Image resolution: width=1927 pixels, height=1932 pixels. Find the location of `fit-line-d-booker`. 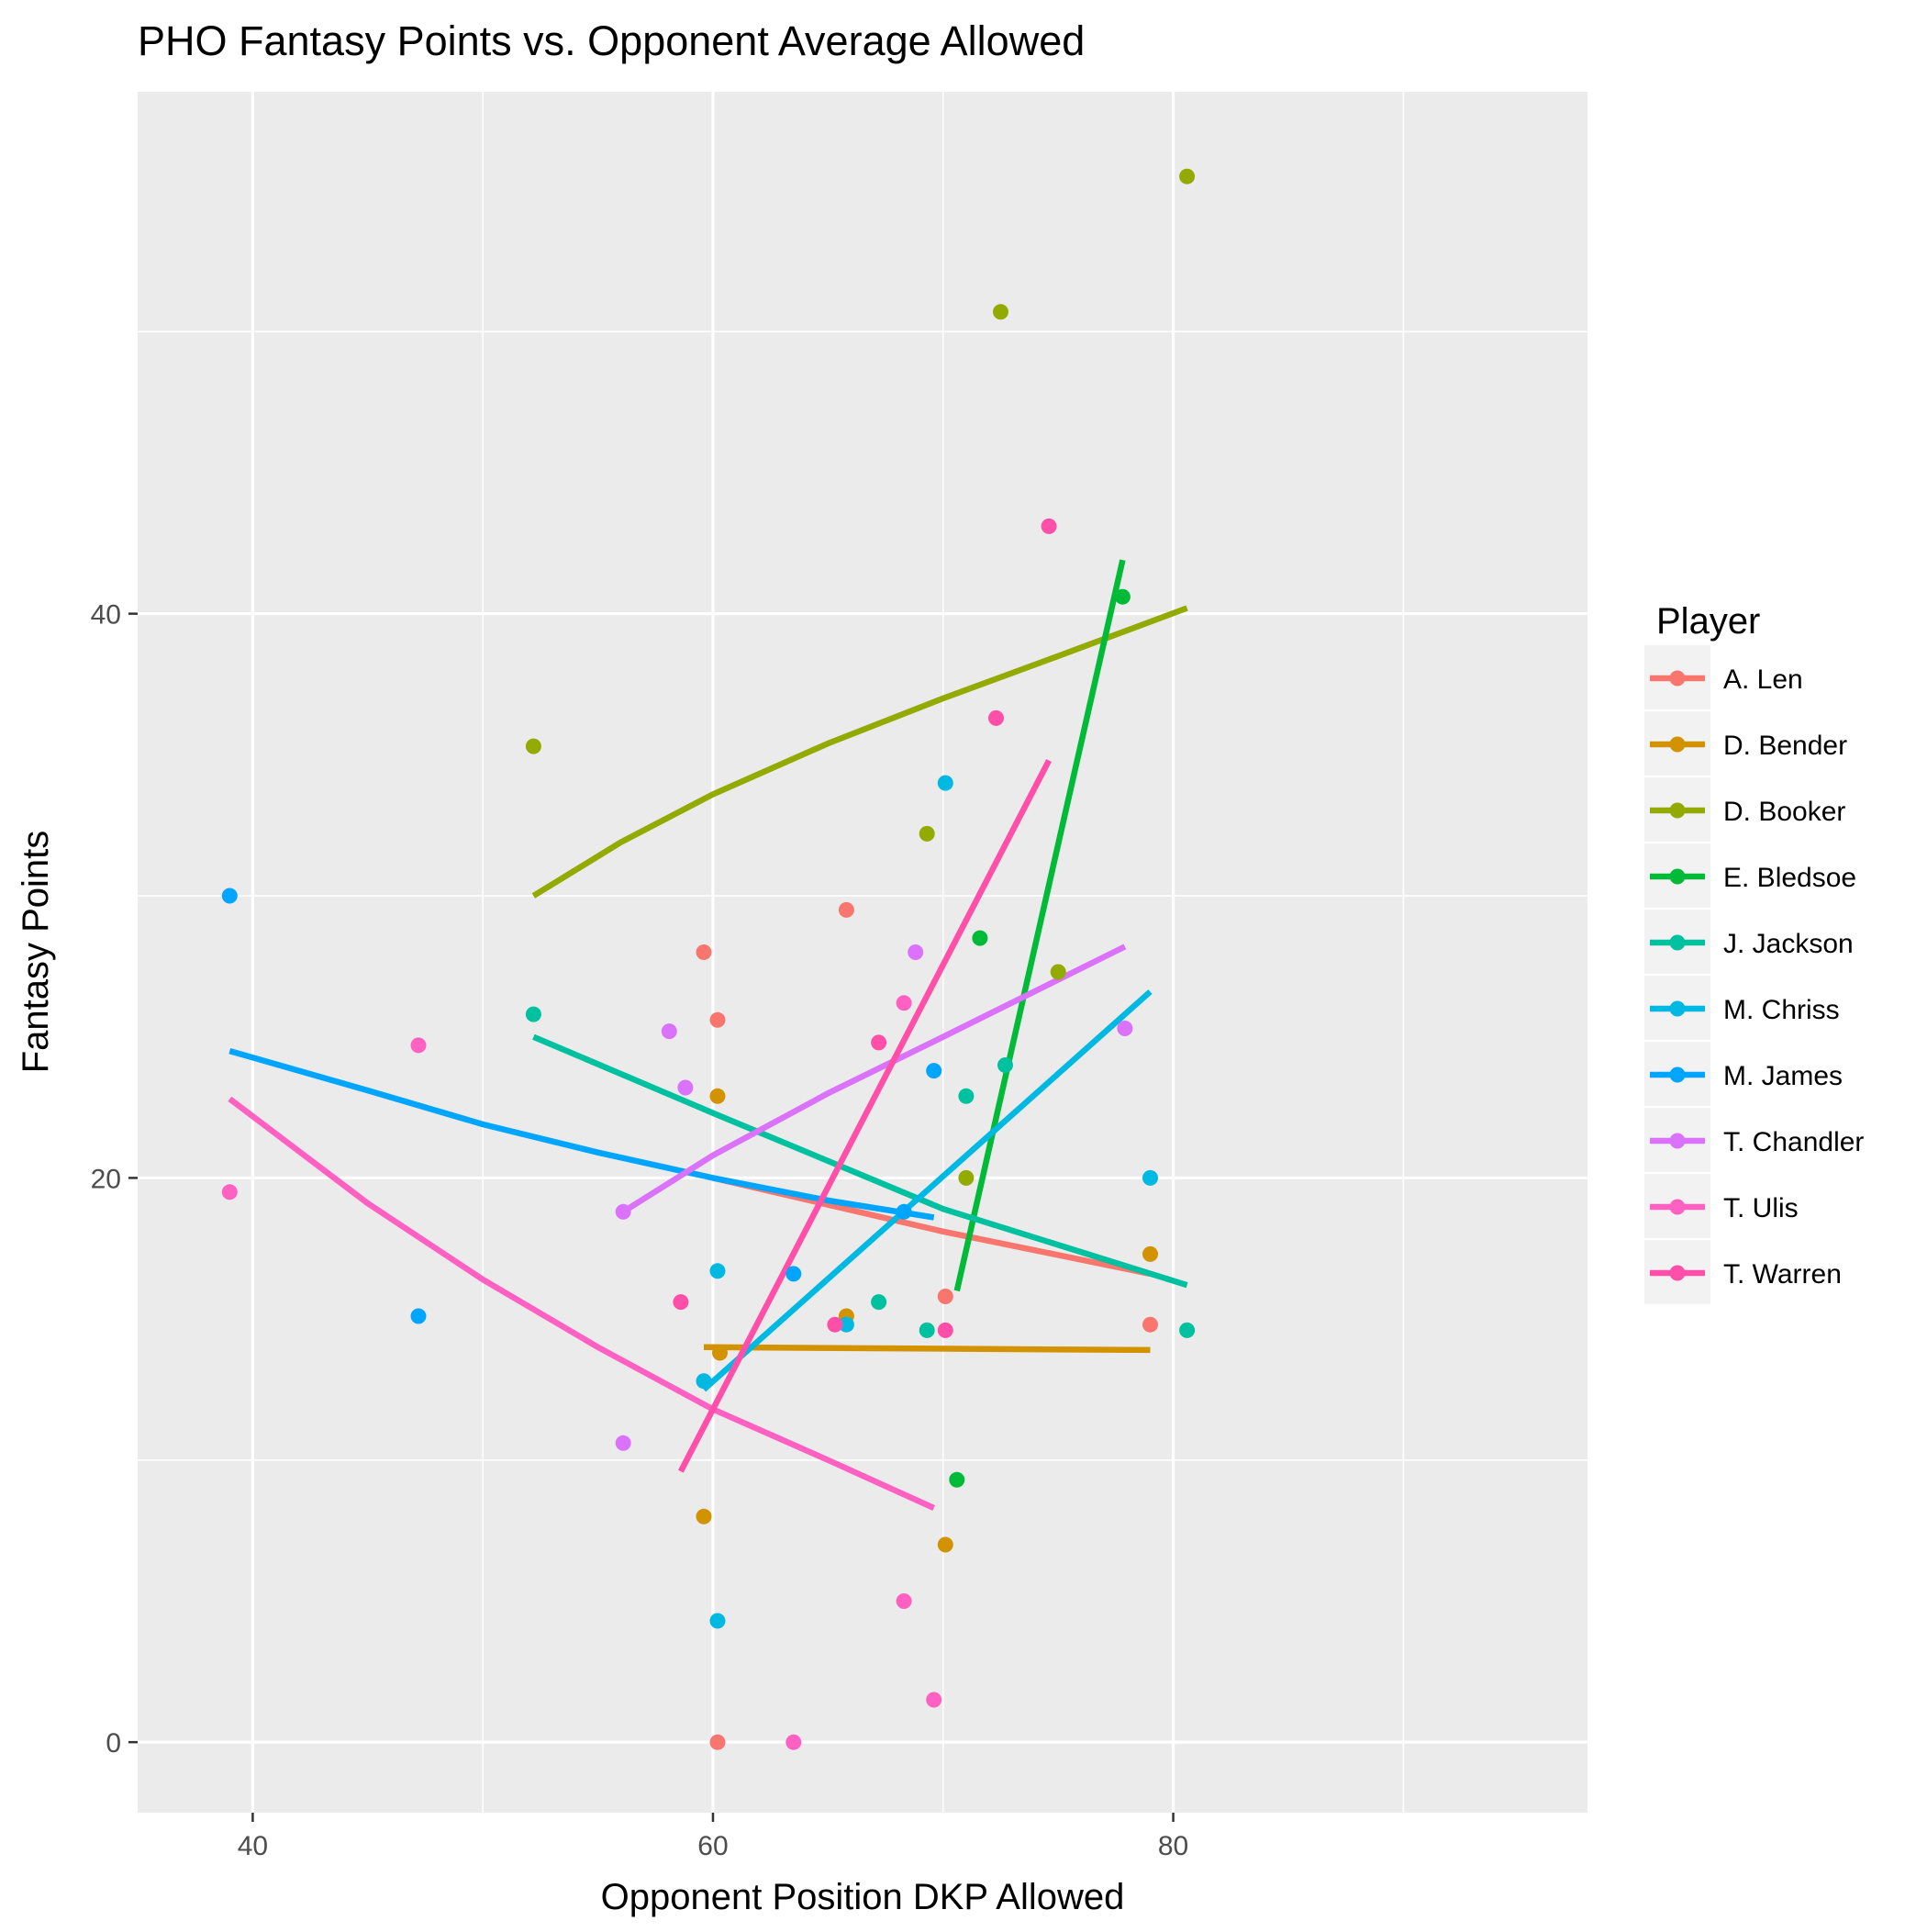

fit-line-d-booker is located at coordinates (859, 752).